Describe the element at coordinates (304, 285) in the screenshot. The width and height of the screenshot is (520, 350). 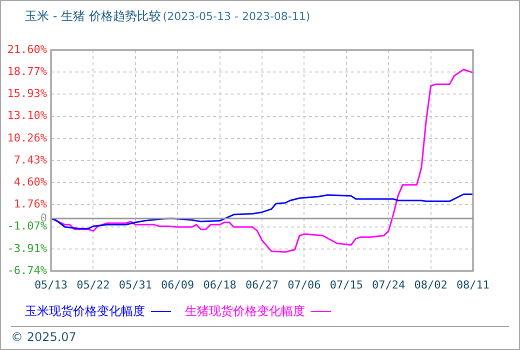
I see `x-tick-label: 07/06` at that location.